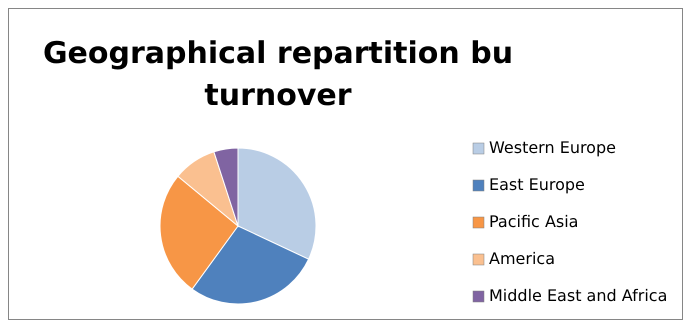  Describe the element at coordinates (552, 147) in the screenshot. I see `legend-label: Western Europe` at that location.